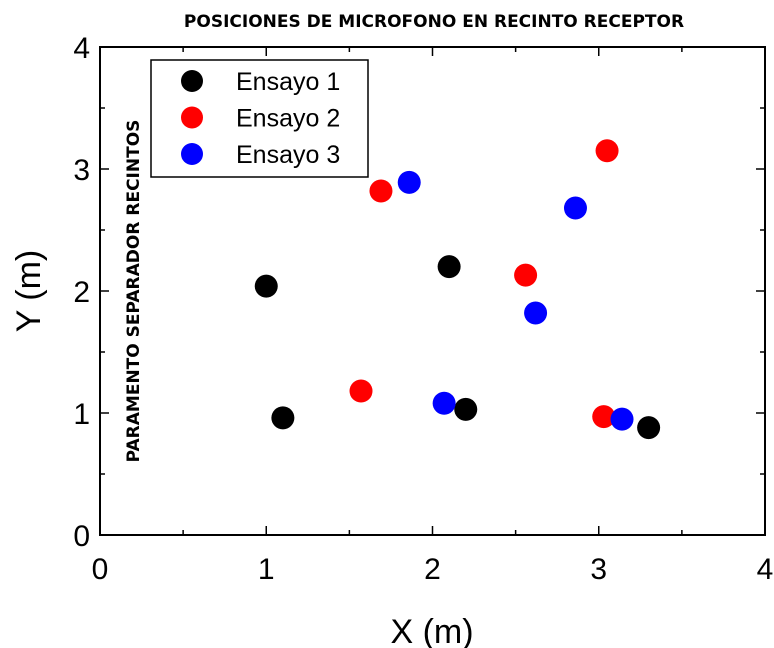 This screenshot has height=648, width=774. What do you see at coordinates (288, 119) in the screenshot?
I see `legend-label: Ensayo 2` at bounding box center [288, 119].